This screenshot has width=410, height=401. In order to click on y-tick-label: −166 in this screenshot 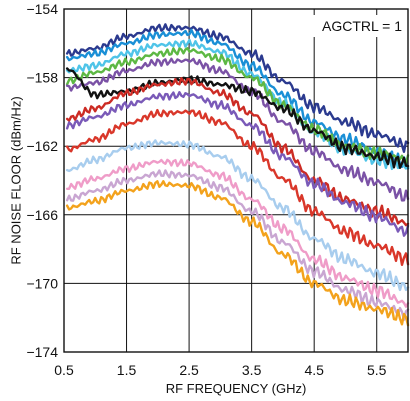, I will do `click(42, 215)`.